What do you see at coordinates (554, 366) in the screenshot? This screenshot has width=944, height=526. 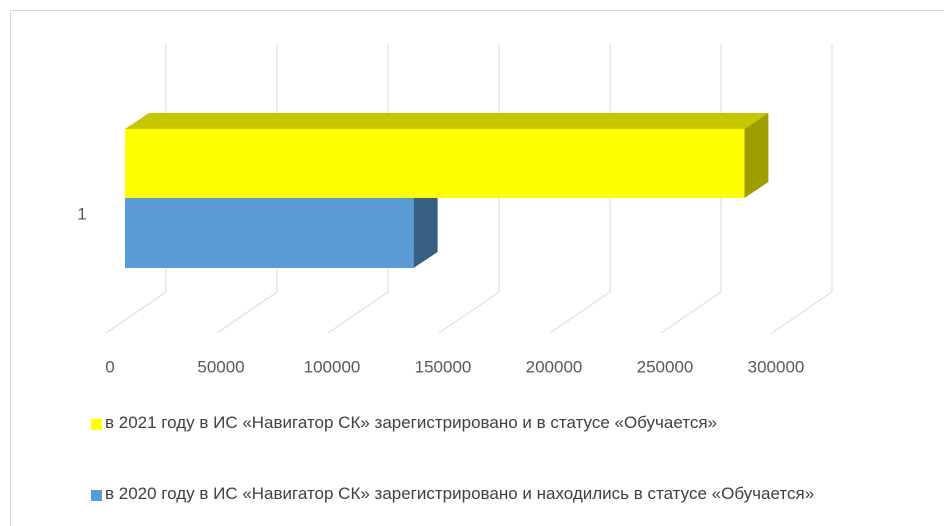 I see `x-tick-label: 200000` at bounding box center [554, 366].